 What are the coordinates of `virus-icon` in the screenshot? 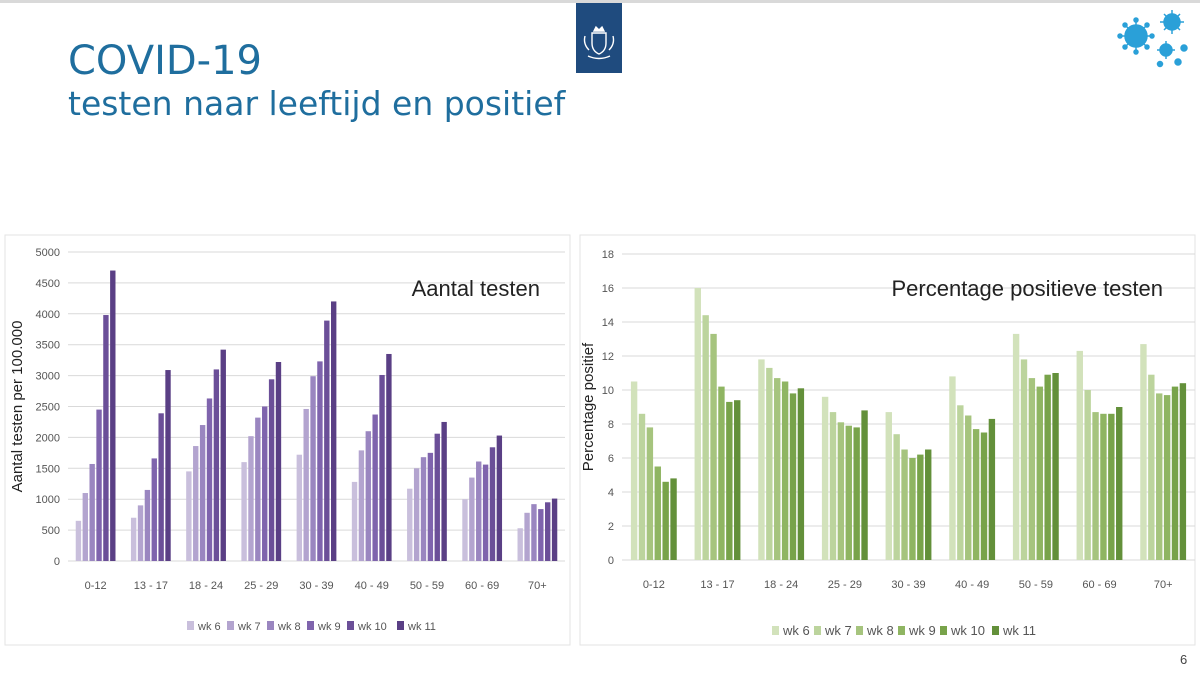 It's located at (1152, 39).